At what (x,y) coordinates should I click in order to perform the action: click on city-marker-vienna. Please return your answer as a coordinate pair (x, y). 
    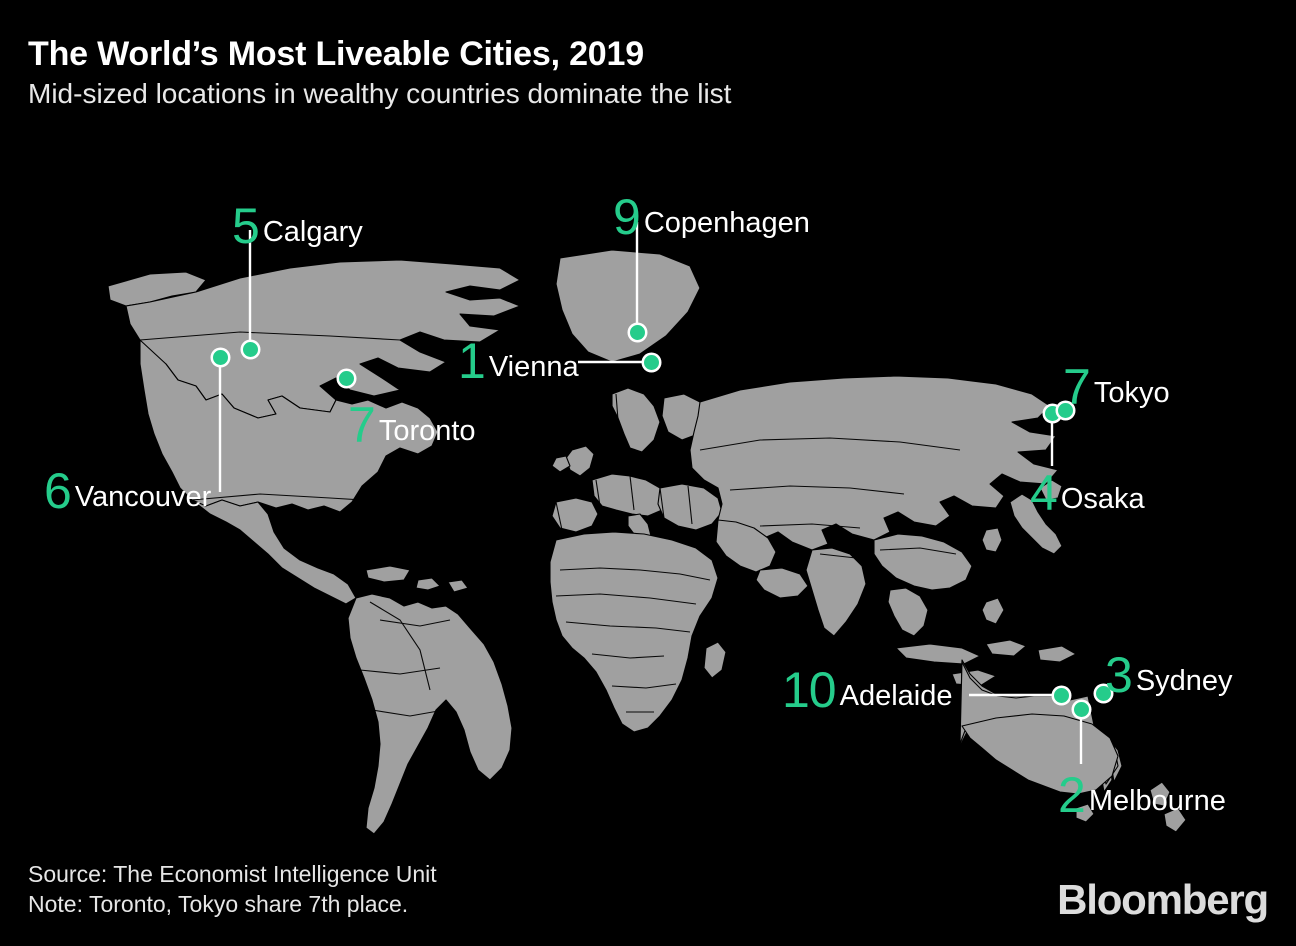
    Looking at the image, I should click on (651, 362).